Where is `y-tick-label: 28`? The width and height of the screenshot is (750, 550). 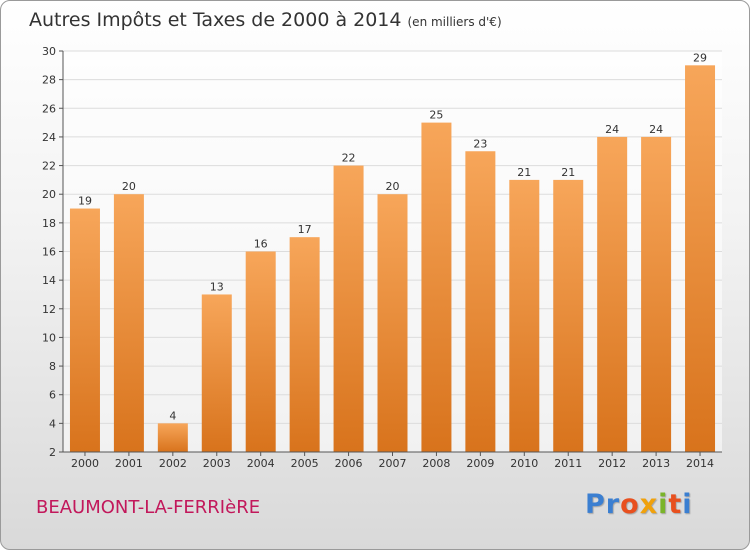 y-tick-label: 28 is located at coordinates (49, 80).